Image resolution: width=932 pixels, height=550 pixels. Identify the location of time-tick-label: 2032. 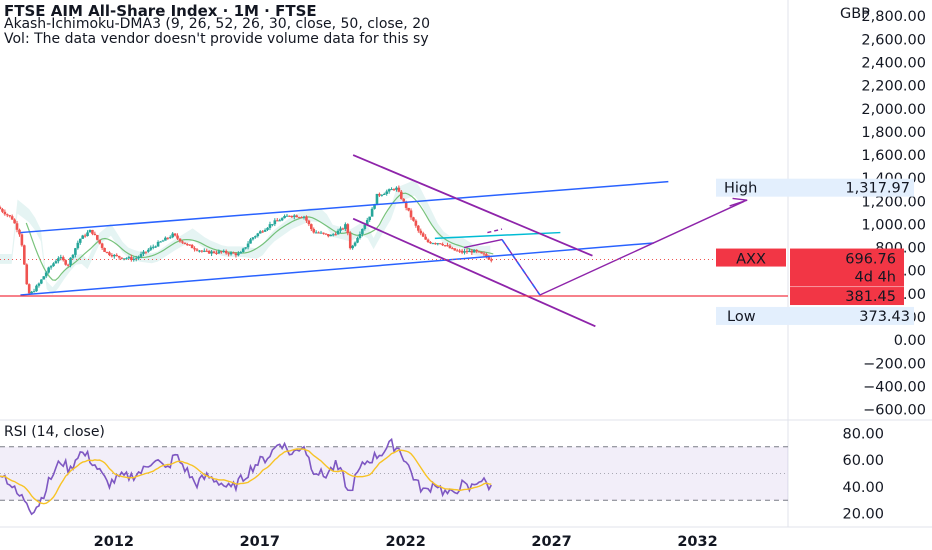
(697, 542).